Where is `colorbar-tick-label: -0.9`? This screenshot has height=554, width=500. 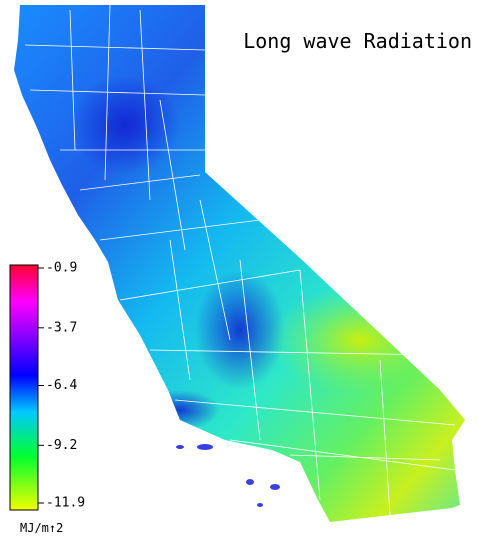
colorbar-tick-label: -0.9 is located at coordinates (61, 268).